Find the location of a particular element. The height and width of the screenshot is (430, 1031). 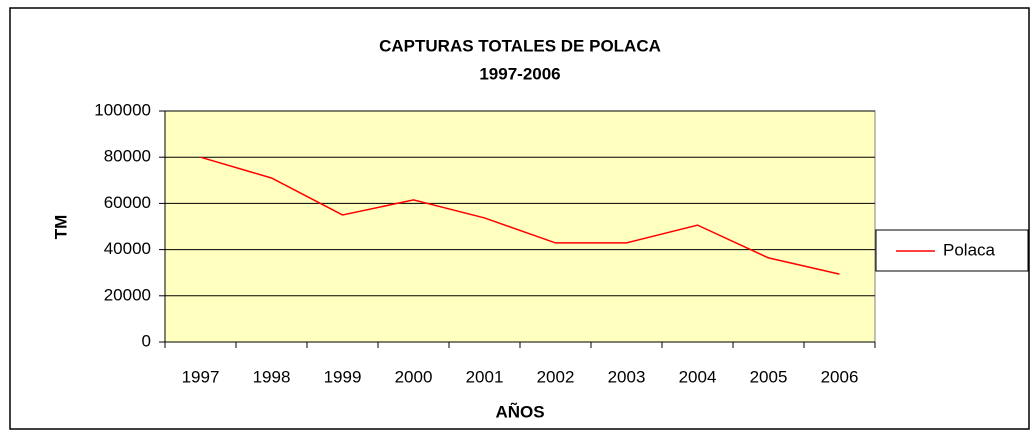

x-tick-label: 1997 is located at coordinates (201, 376).